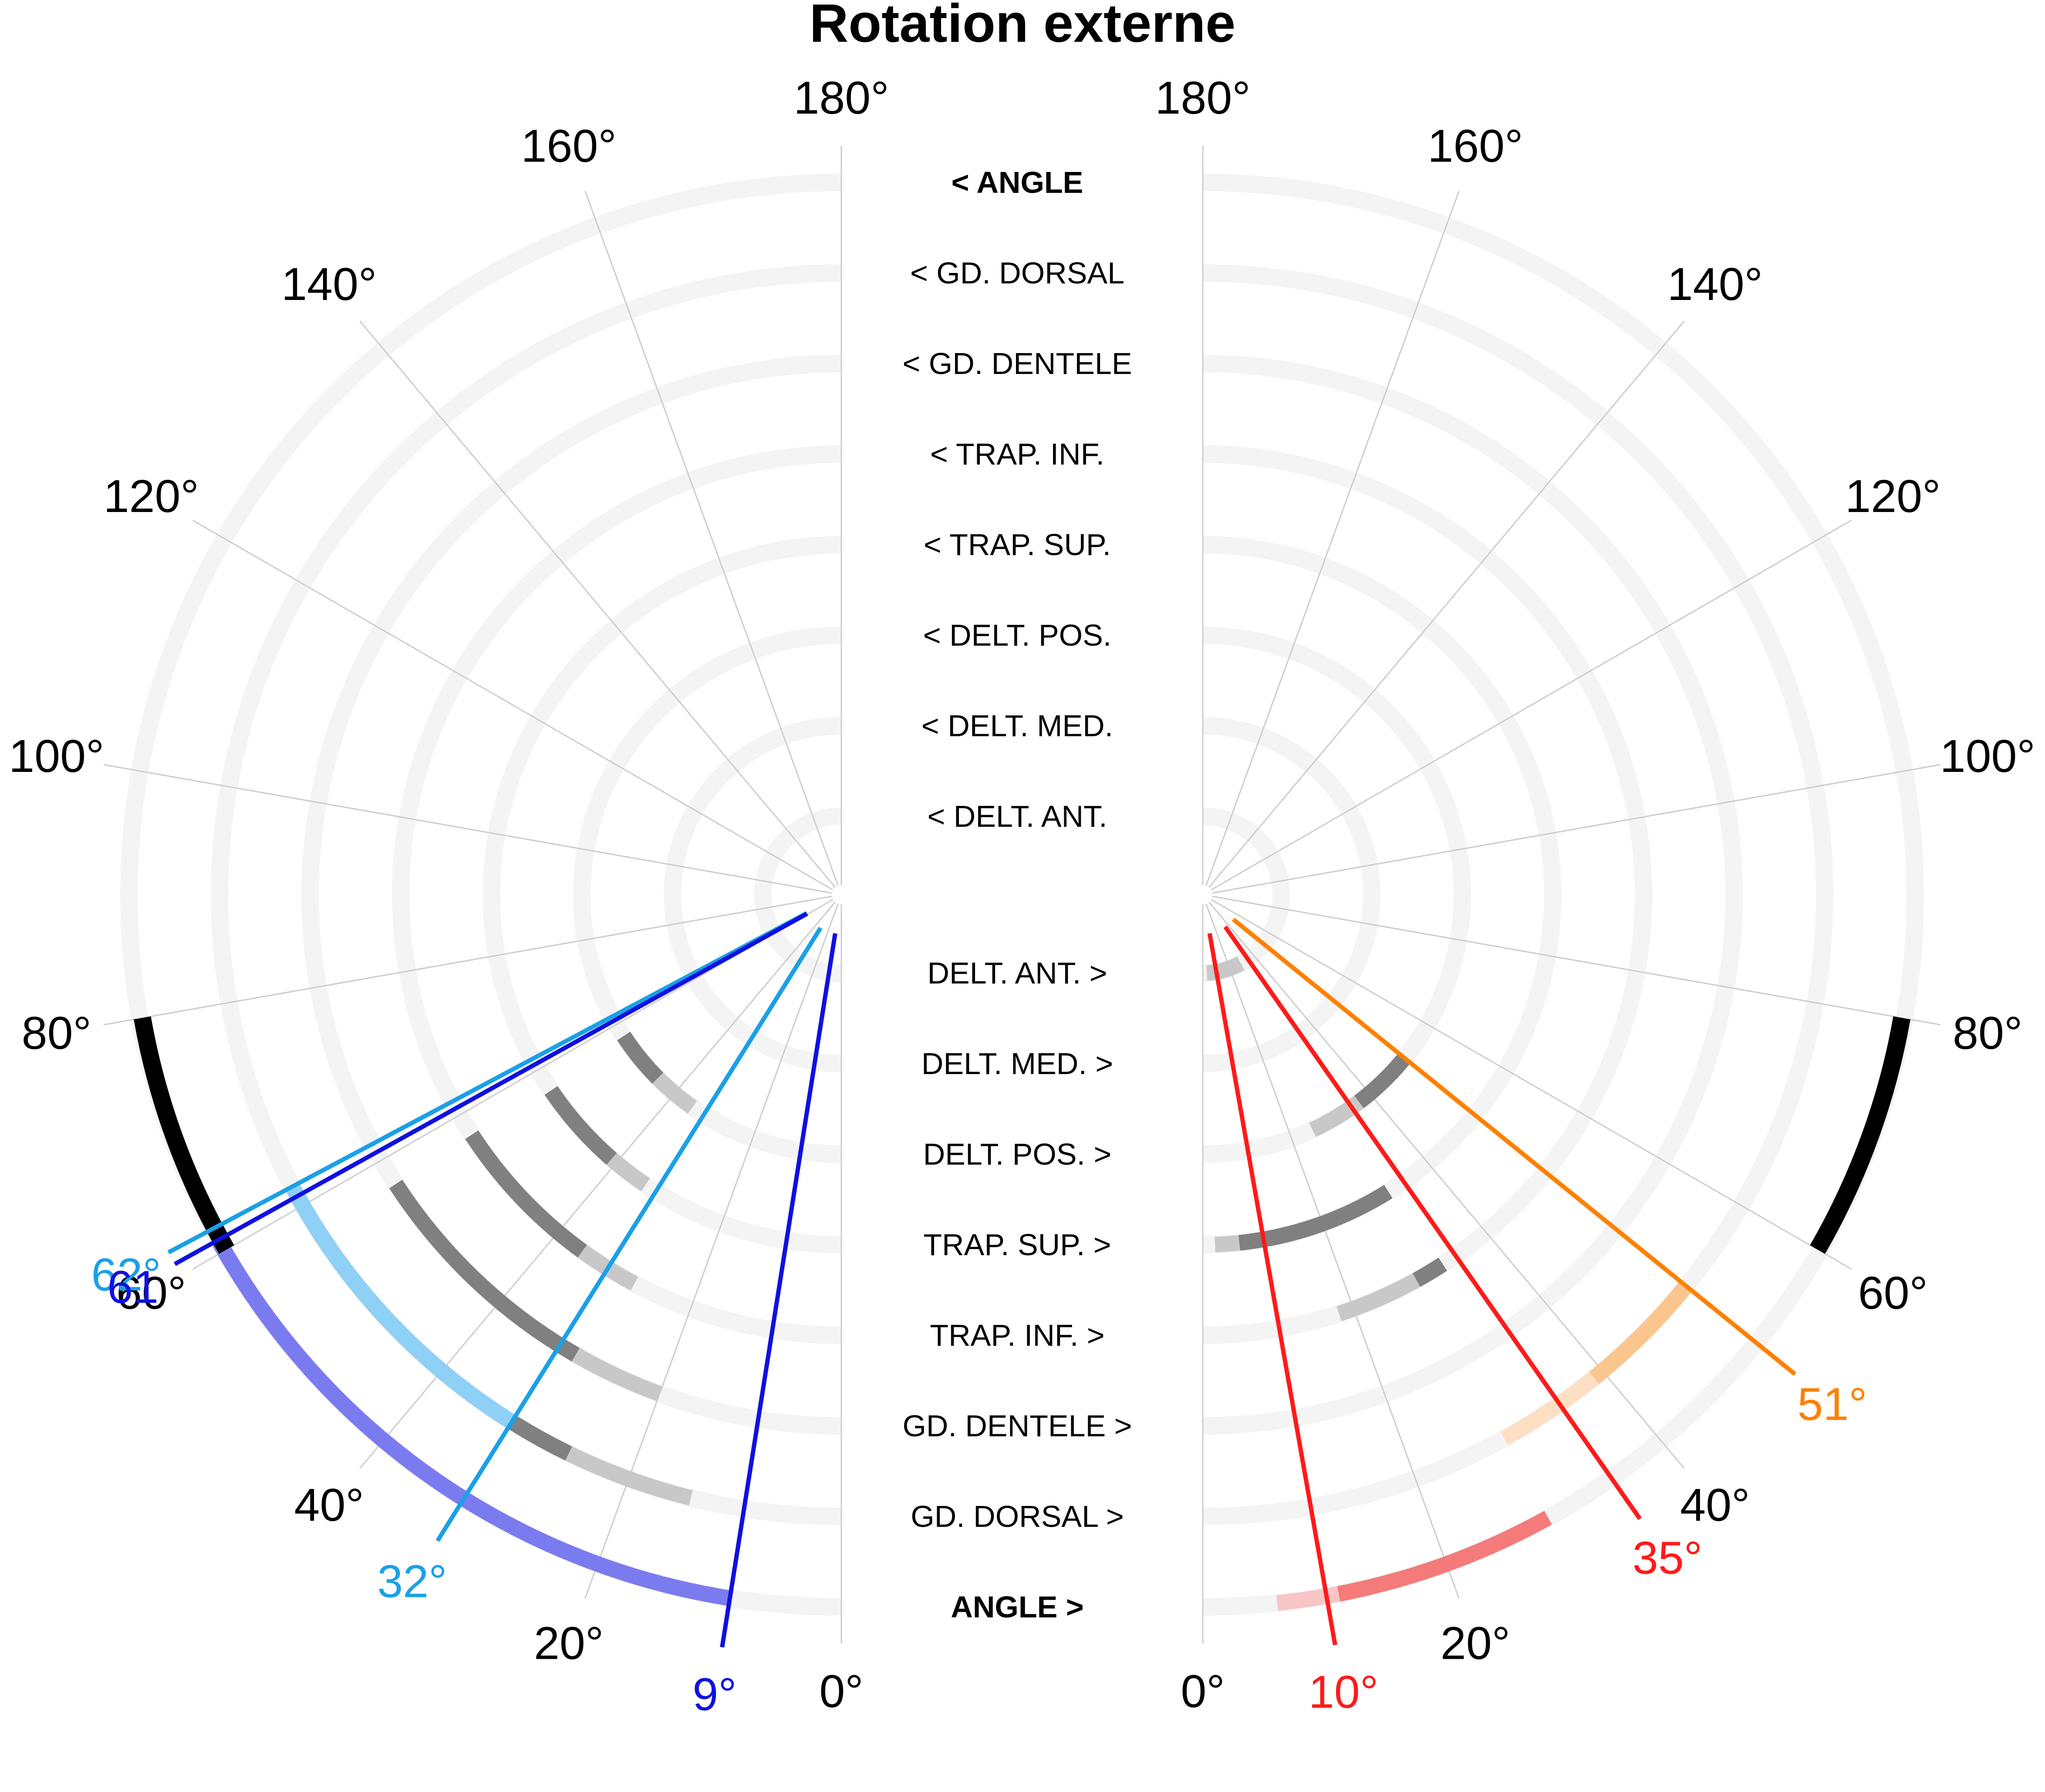 This screenshot has width=2045, height=1792. What do you see at coordinates (1475, 146) in the screenshot?
I see `right-tick-label-160: 160°` at bounding box center [1475, 146].